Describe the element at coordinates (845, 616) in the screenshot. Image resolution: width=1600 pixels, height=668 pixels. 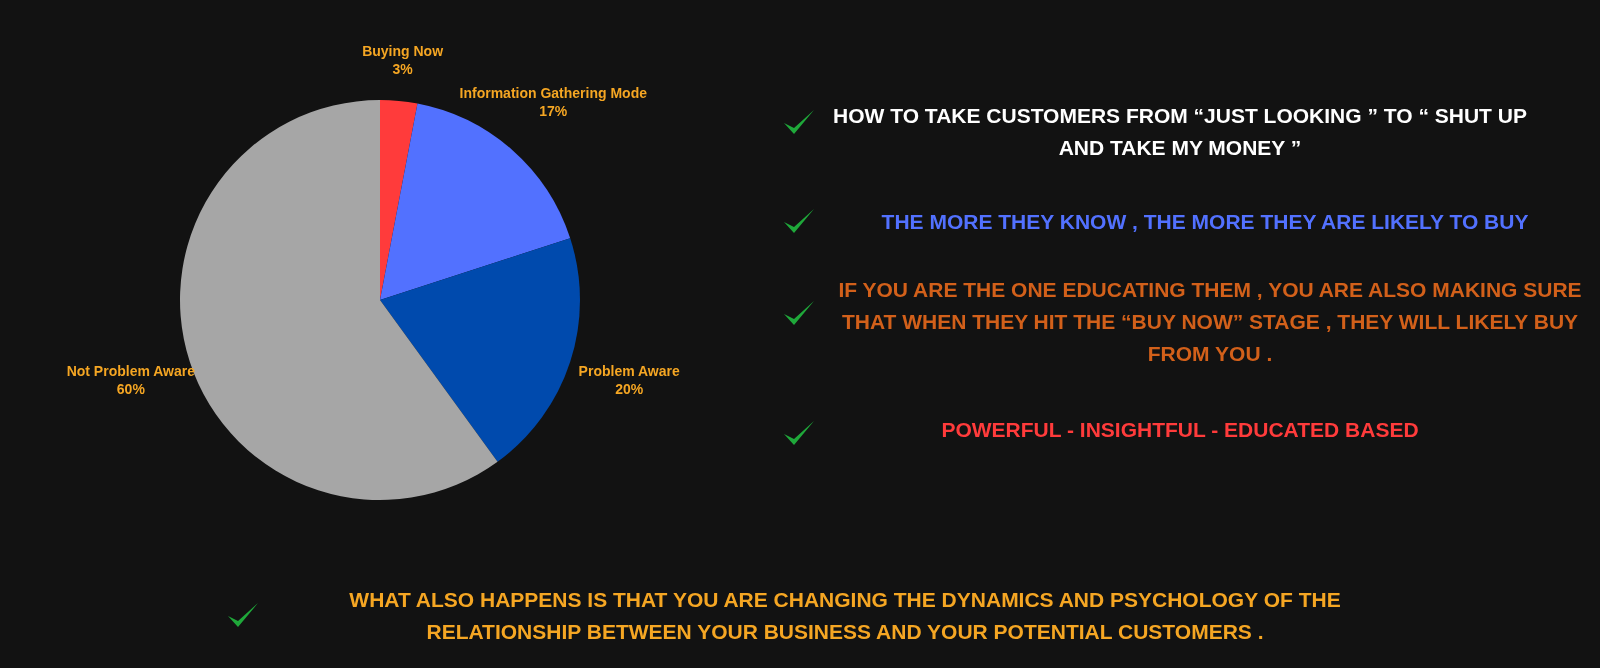
I see `text: WHAT ALSO HAPPENS IS THAT YOU ARE CHANGING THE DYNAMICS AND PSYCHOLOGY OF THE RELATIONSHIP BETWEEN YOUR BUSINESS AND YOUR POTENTIAL CUSTOMERS .` at that location.